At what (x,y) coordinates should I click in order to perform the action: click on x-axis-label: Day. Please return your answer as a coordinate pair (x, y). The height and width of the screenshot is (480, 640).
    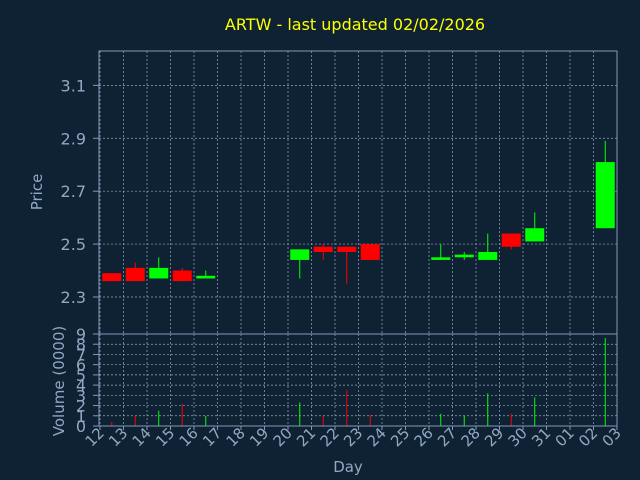
    Looking at the image, I should click on (348, 467).